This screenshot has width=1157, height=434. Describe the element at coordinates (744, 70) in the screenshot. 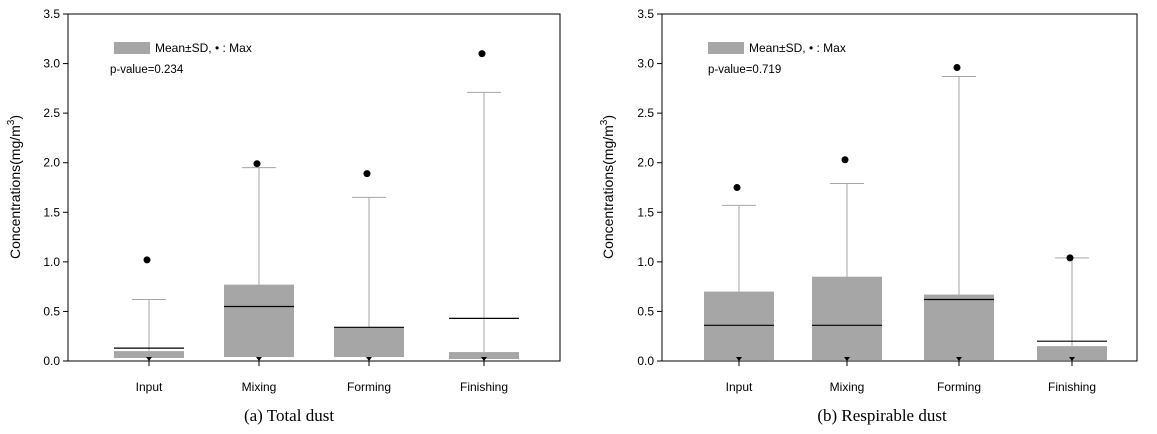

I see `p-value-annotation: p-value=0.719` at that location.